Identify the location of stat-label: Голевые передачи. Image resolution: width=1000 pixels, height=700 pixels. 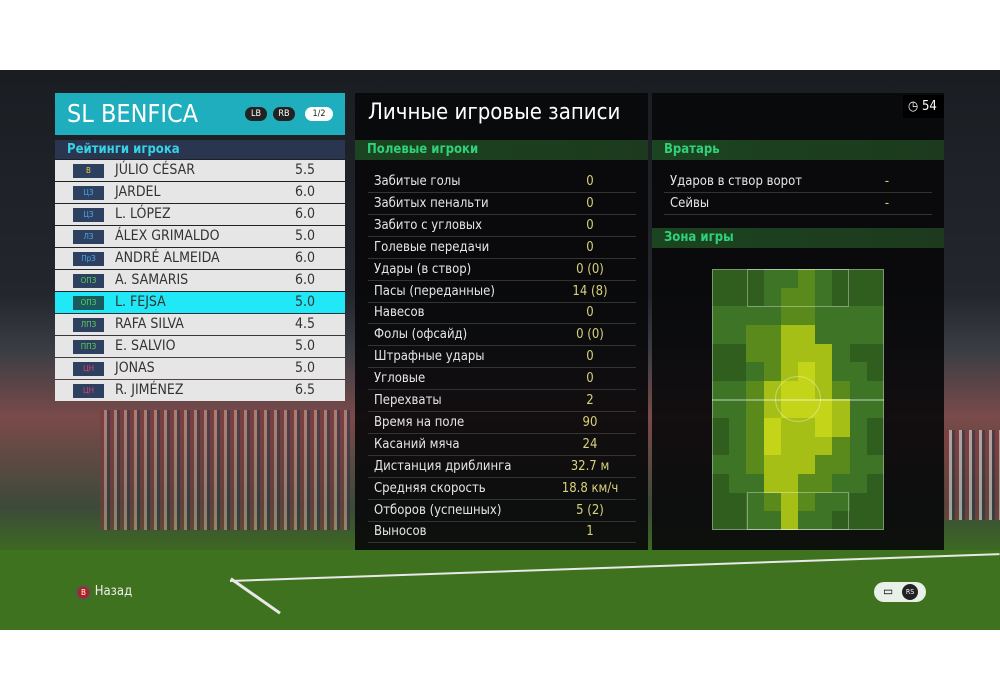
(432, 247).